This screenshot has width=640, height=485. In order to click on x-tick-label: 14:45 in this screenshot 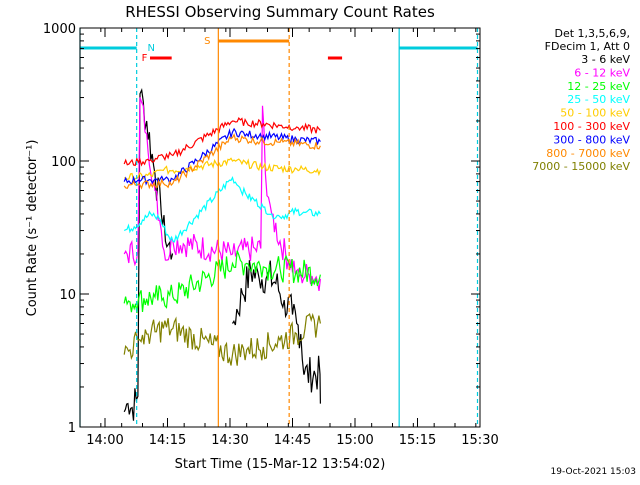, I will do `click(292, 440)`.